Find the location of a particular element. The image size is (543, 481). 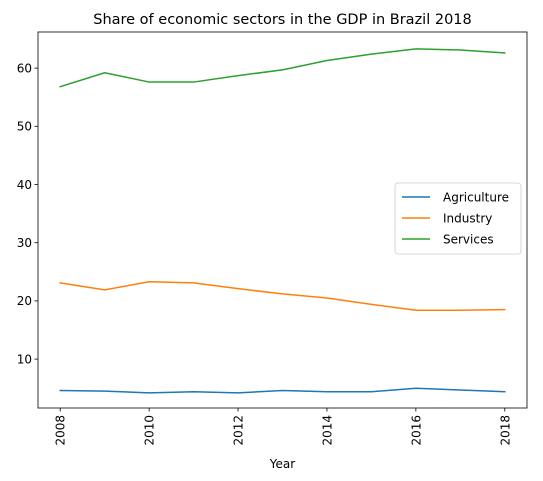

x-tick-label: 2014 is located at coordinates (327, 430).